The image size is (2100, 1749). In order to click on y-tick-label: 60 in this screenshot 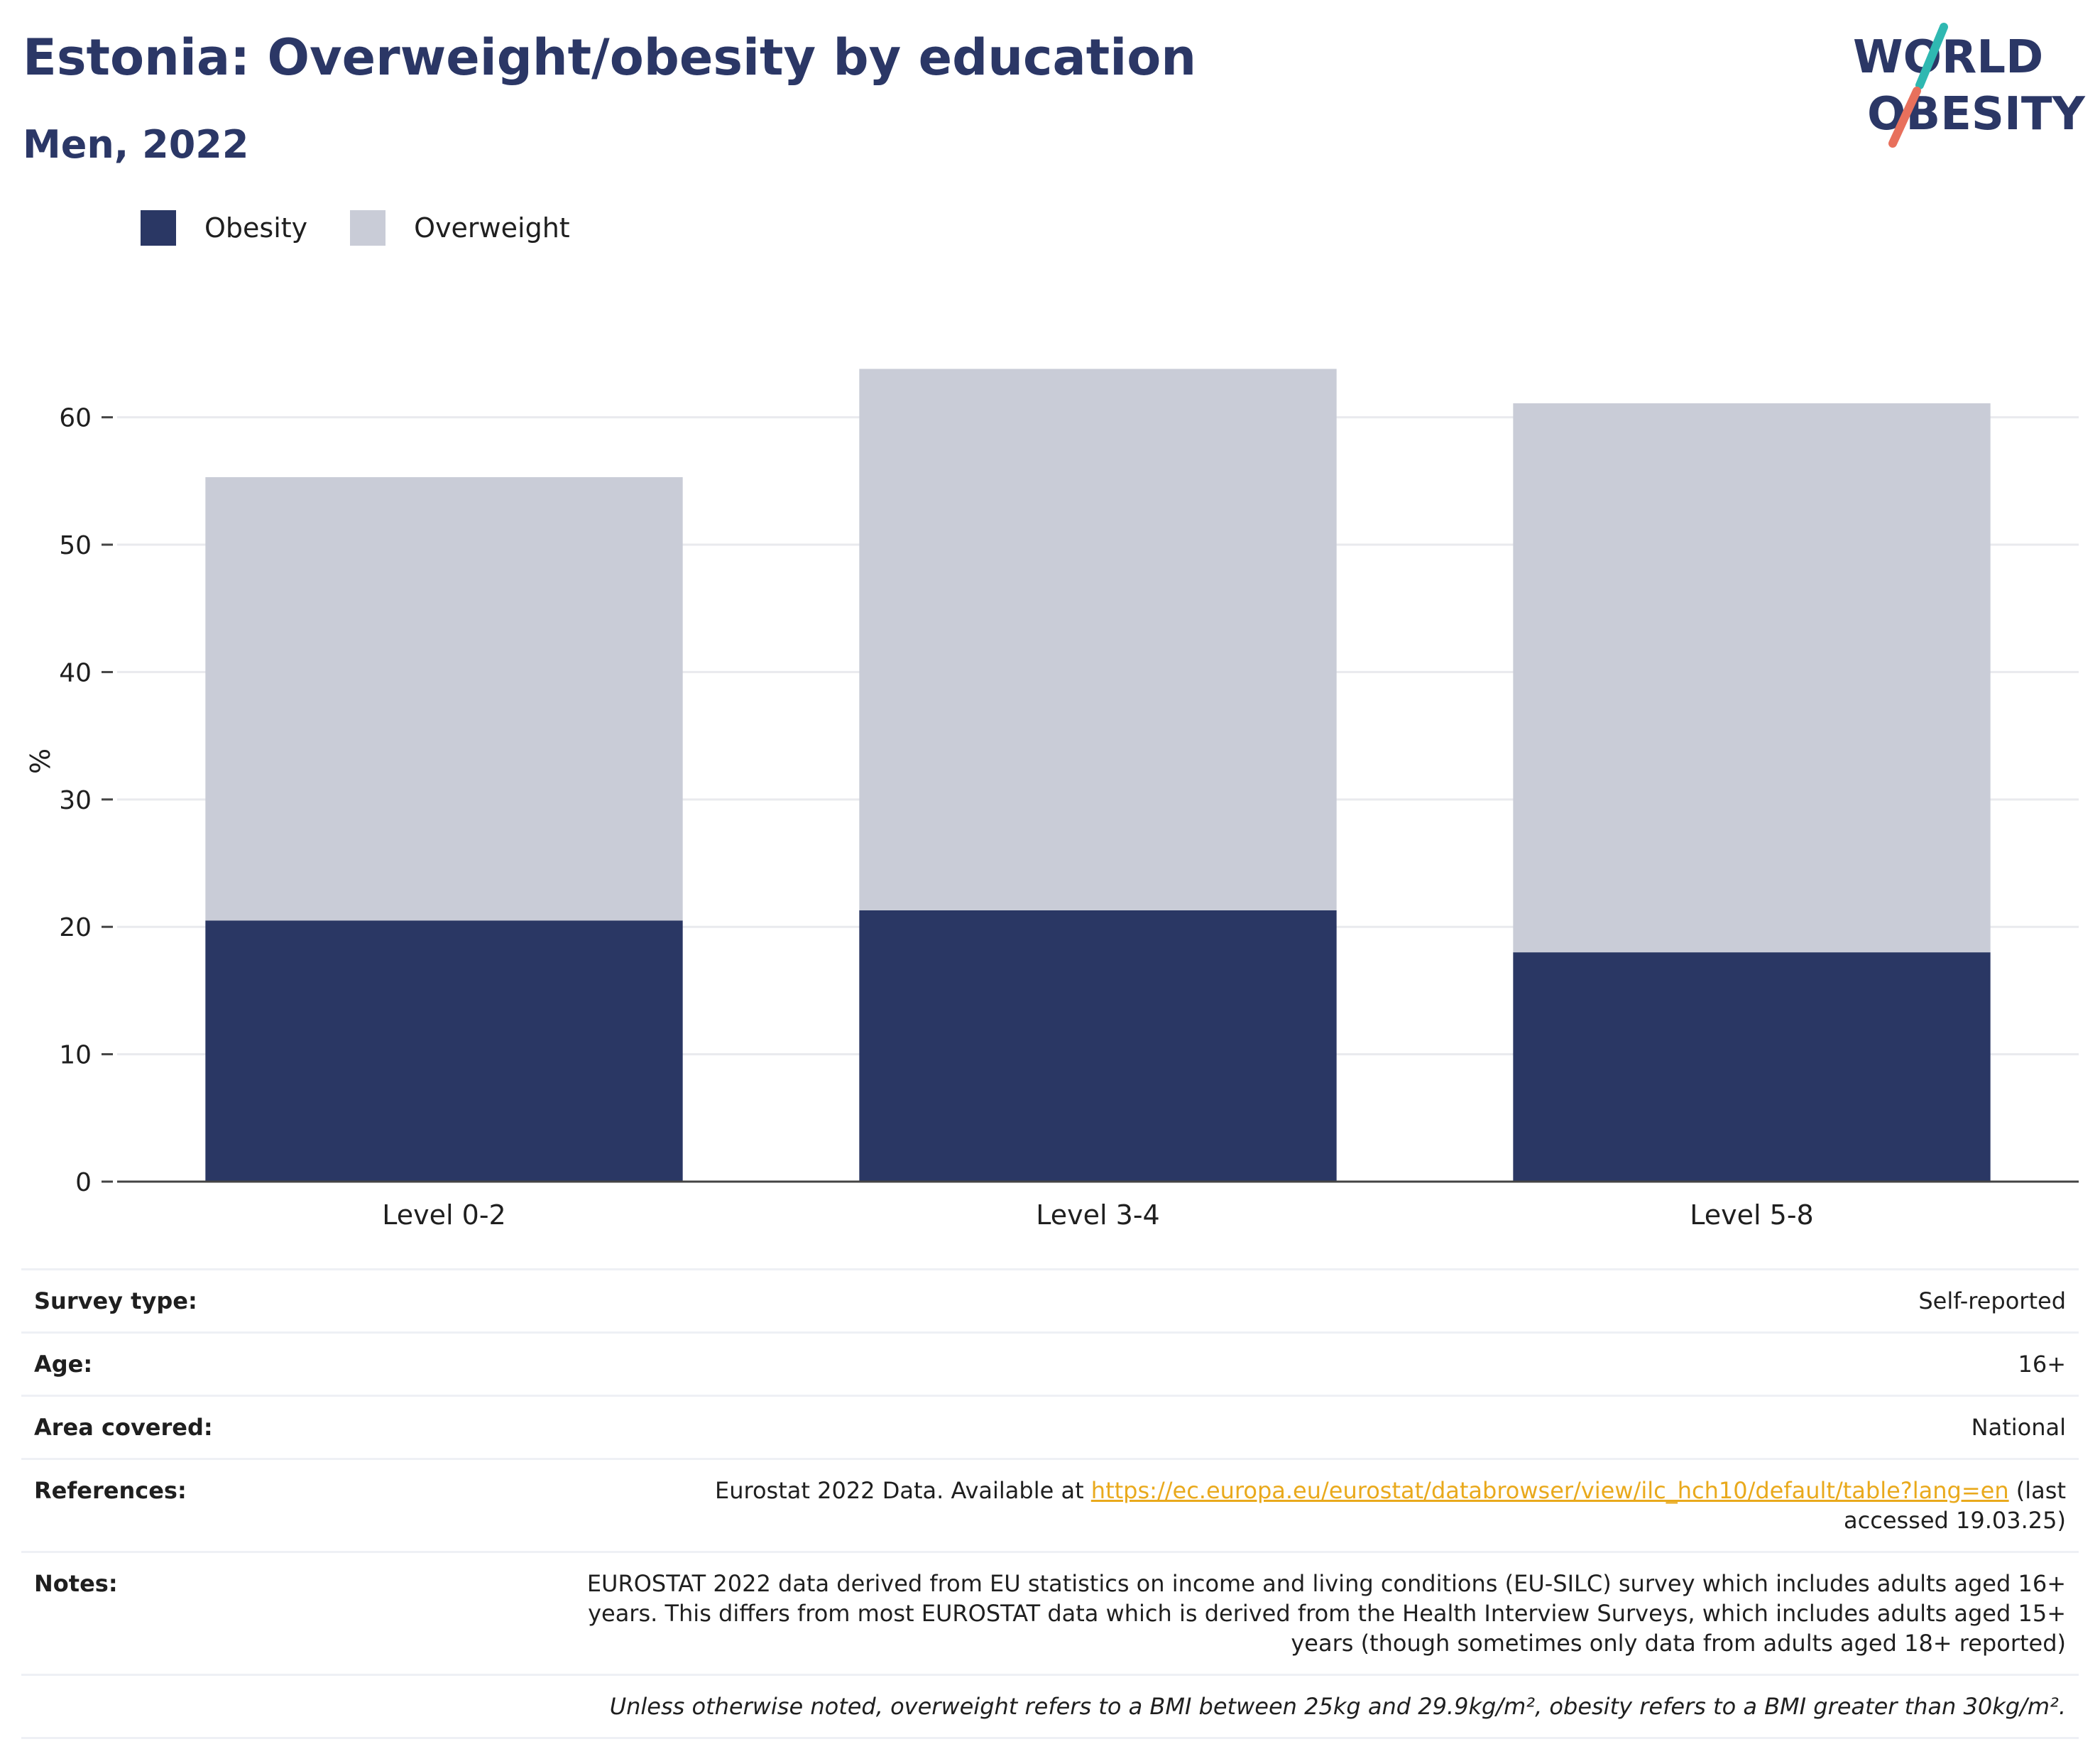, I will do `click(75, 419)`.